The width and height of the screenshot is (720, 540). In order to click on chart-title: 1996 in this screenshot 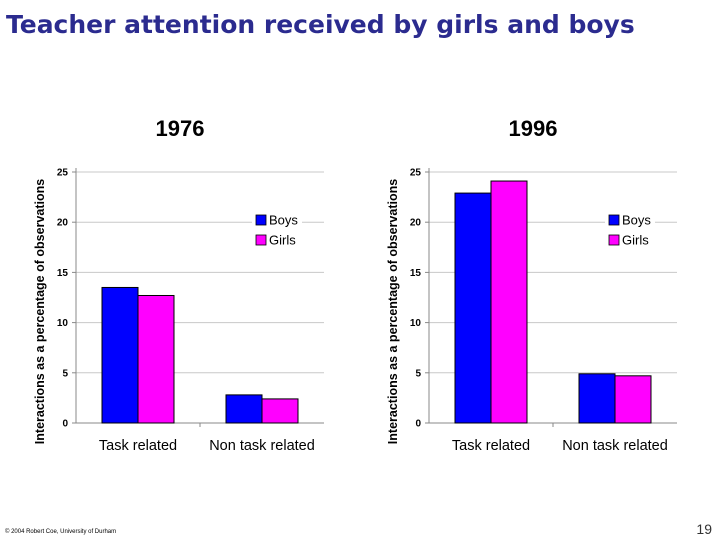, I will do `click(533, 128)`.